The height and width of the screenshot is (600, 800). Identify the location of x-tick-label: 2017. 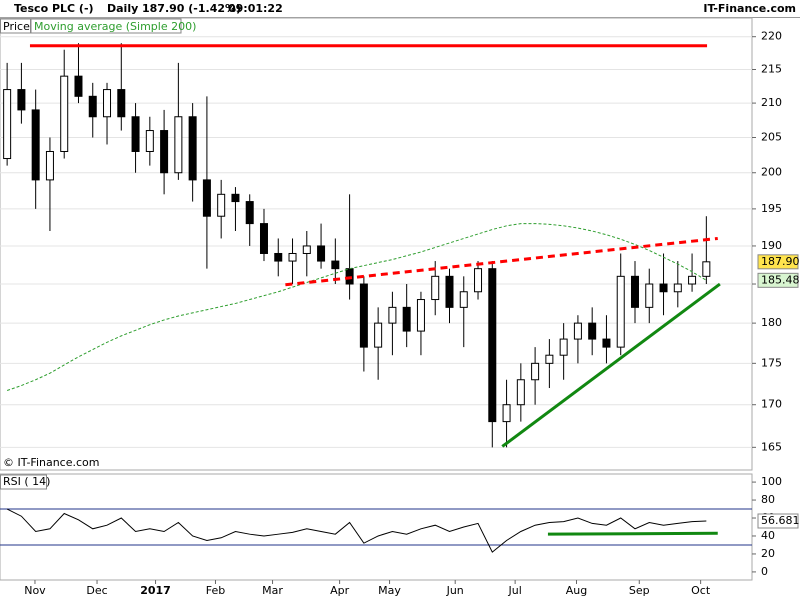
(155, 590).